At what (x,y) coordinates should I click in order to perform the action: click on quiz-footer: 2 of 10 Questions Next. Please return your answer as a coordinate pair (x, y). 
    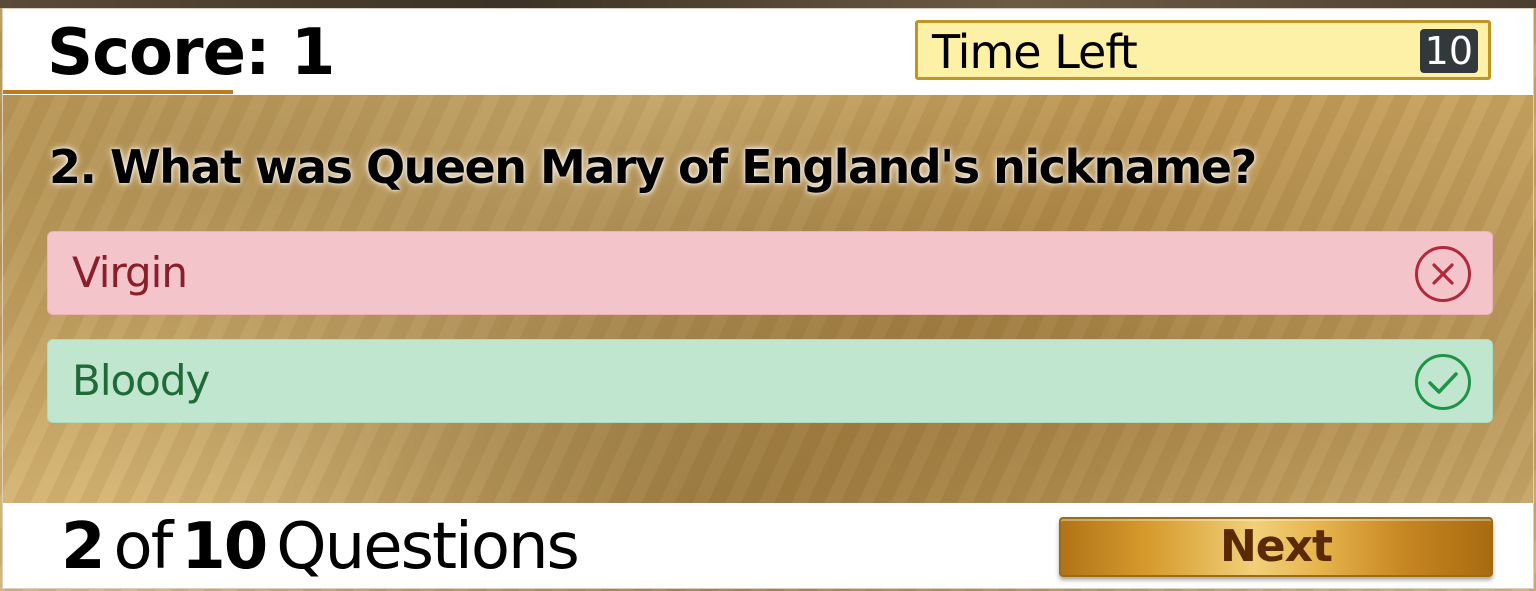
    Looking at the image, I should click on (768, 545).